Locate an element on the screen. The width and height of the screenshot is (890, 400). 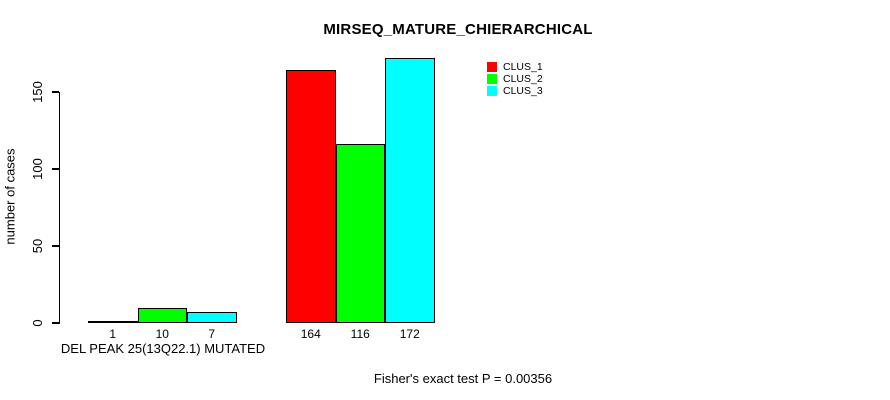
y-axis-tick-label: 50 is located at coordinates (37, 246).